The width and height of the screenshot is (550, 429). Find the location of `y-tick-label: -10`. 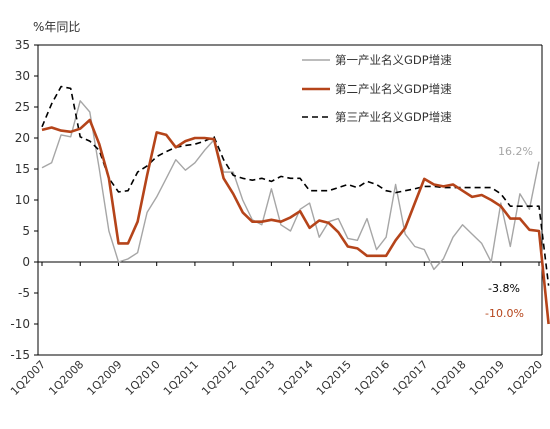

y-tick-label: -10 is located at coordinates (20, 324).